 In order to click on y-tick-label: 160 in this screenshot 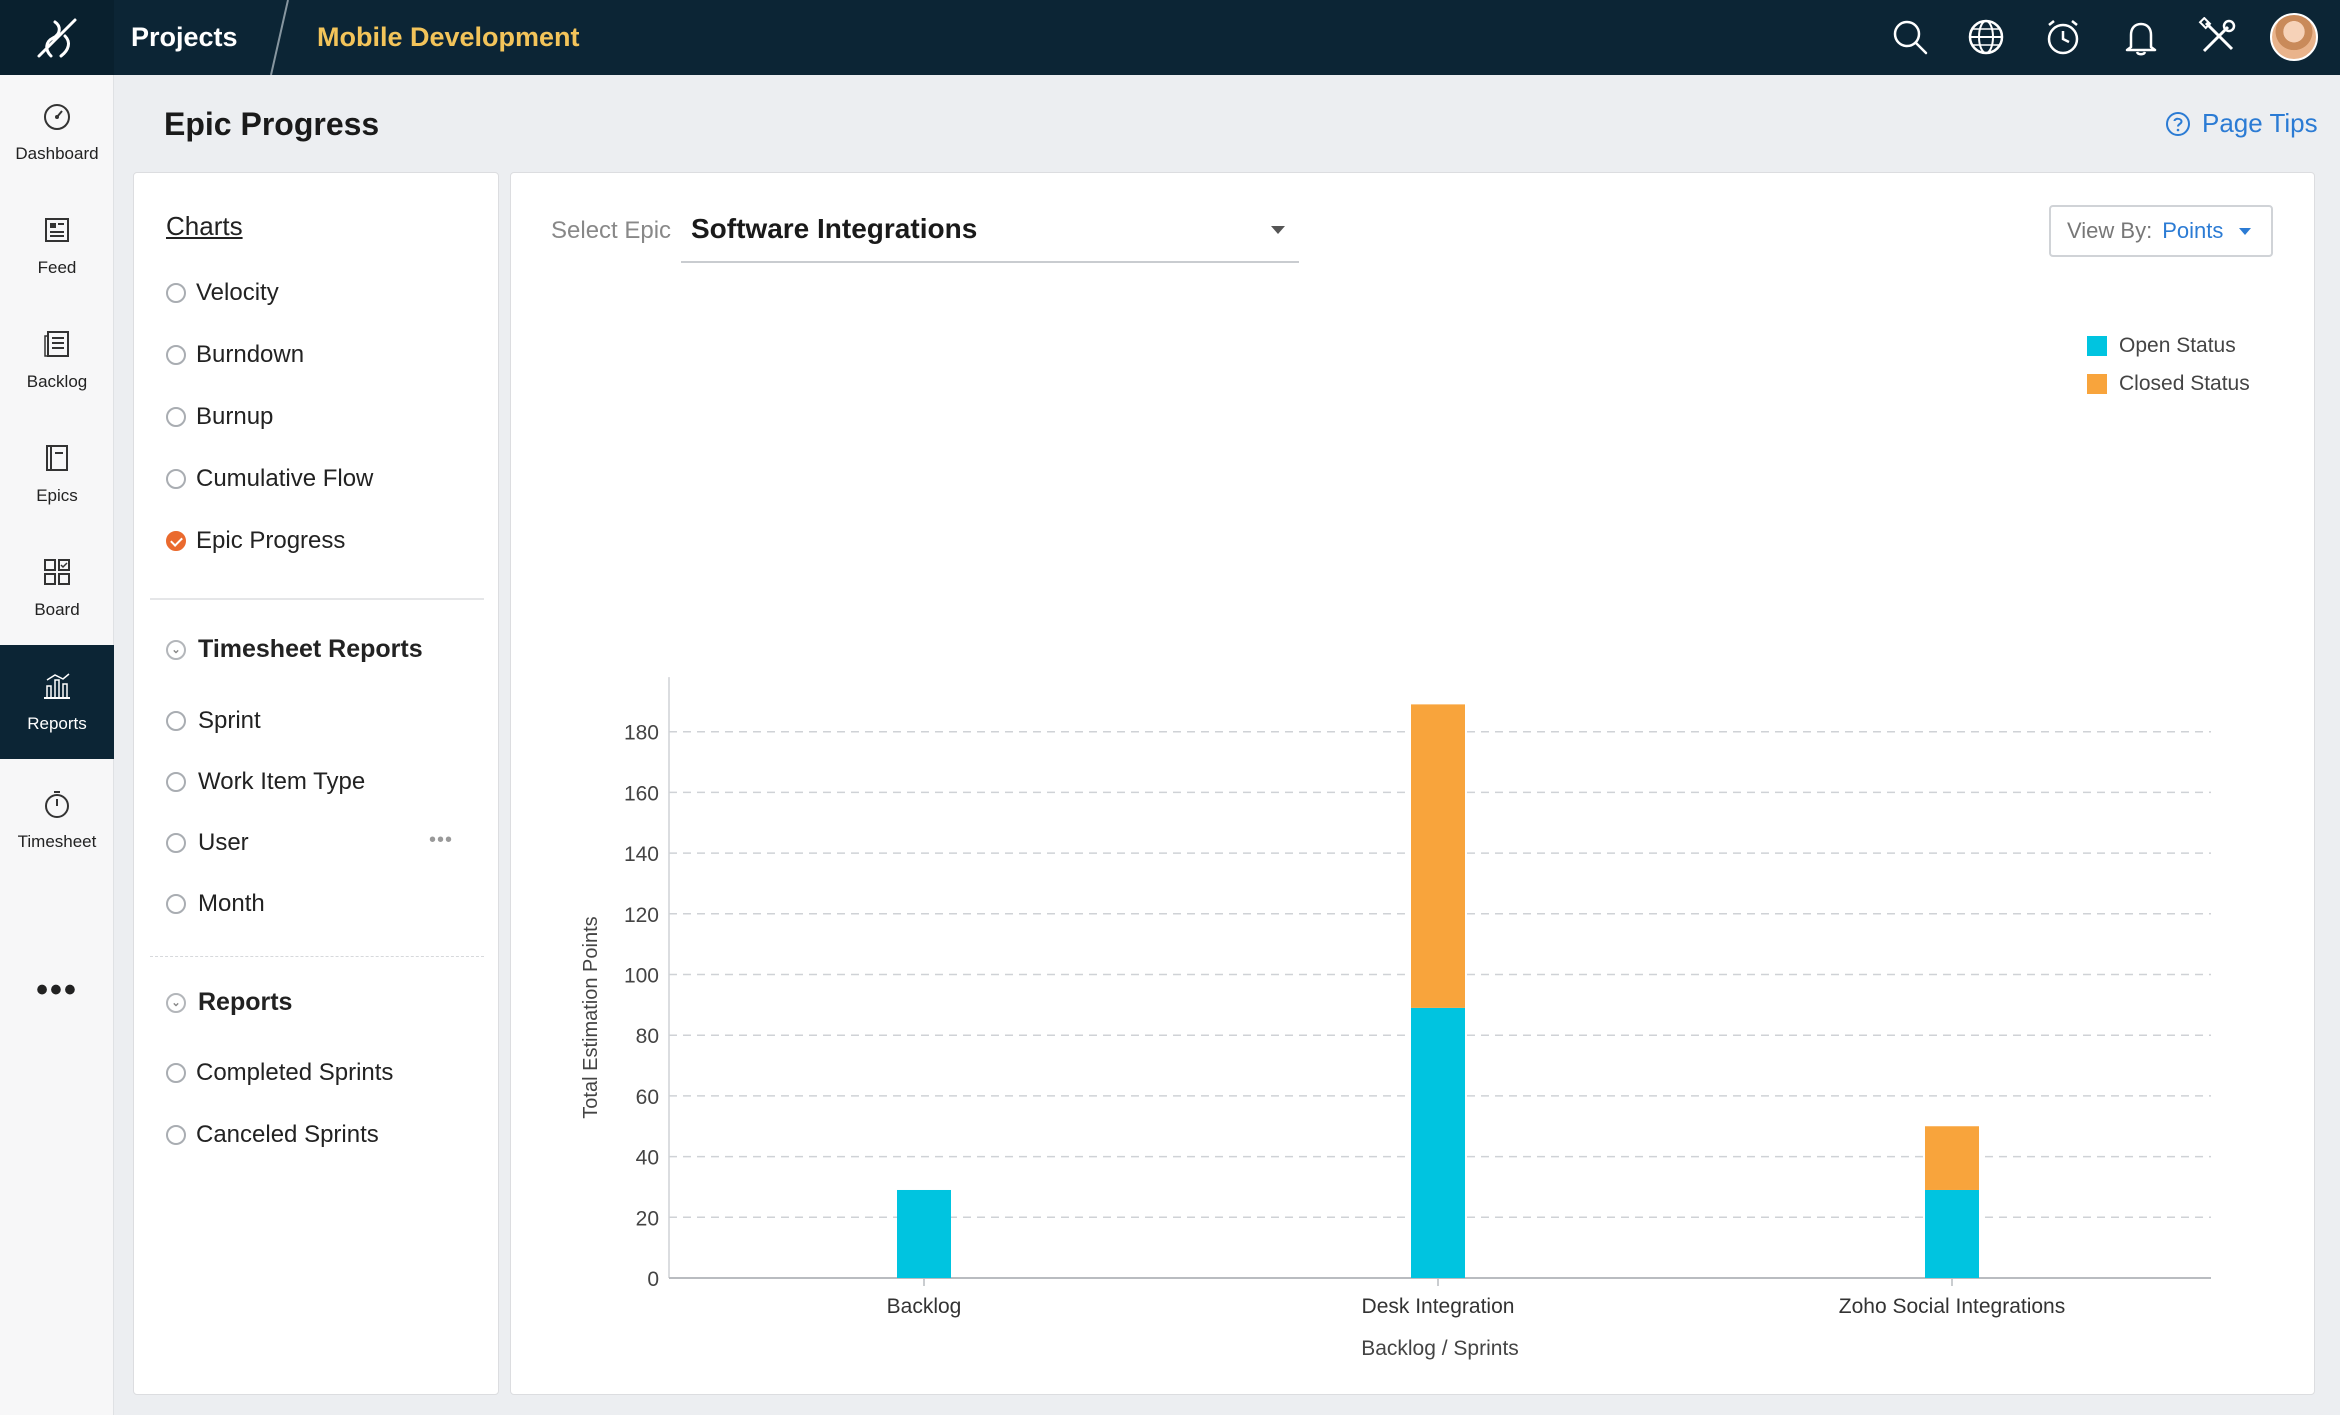, I will do `click(641, 793)`.